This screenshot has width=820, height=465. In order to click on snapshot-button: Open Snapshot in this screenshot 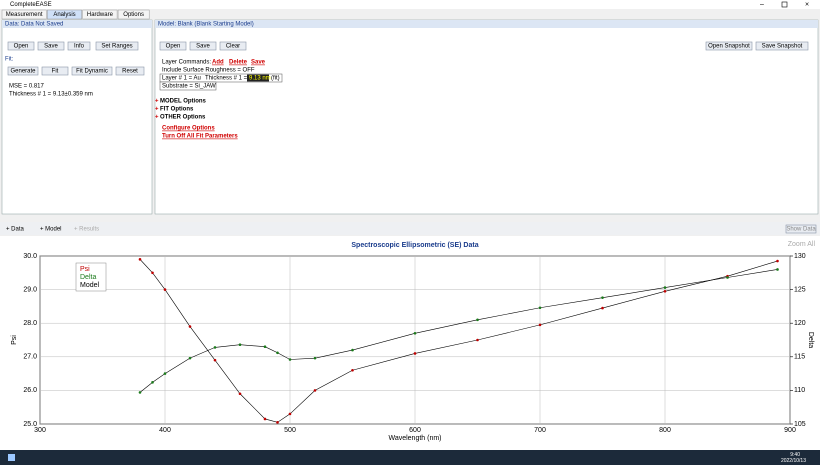, I will do `click(729, 47)`.